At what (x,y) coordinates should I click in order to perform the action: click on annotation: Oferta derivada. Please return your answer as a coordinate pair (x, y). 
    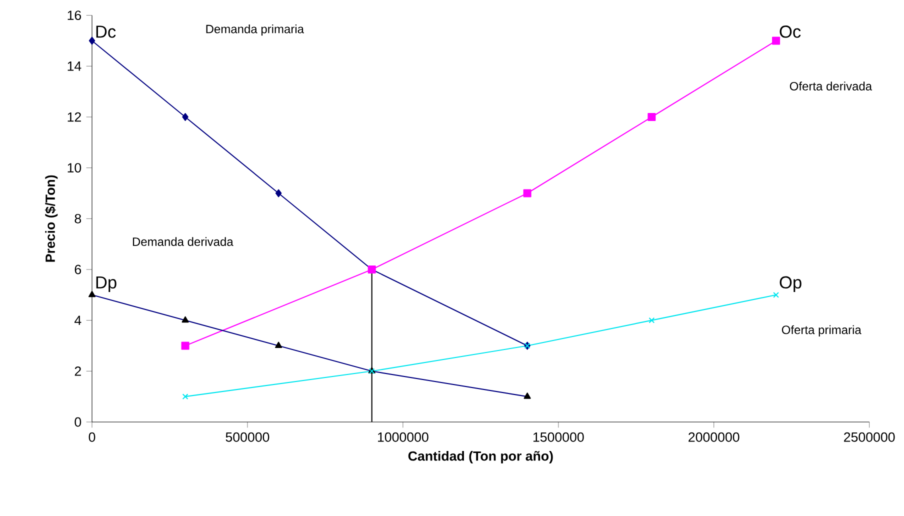
    Looking at the image, I should click on (831, 86).